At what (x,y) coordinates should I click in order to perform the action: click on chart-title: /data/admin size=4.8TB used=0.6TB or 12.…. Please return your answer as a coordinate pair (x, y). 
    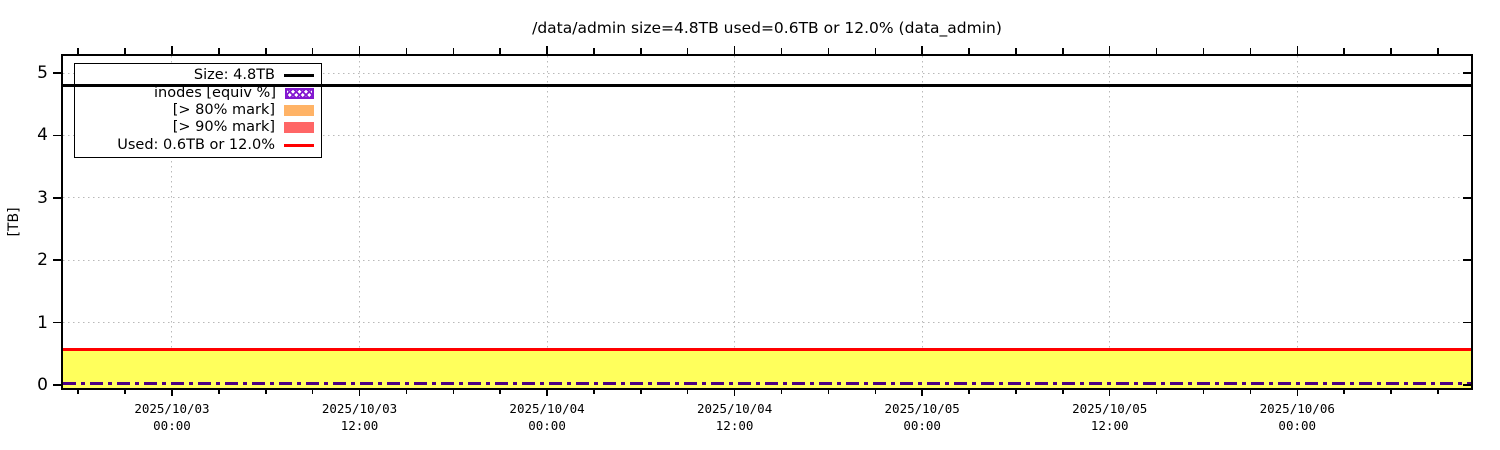
    Looking at the image, I should click on (767, 28).